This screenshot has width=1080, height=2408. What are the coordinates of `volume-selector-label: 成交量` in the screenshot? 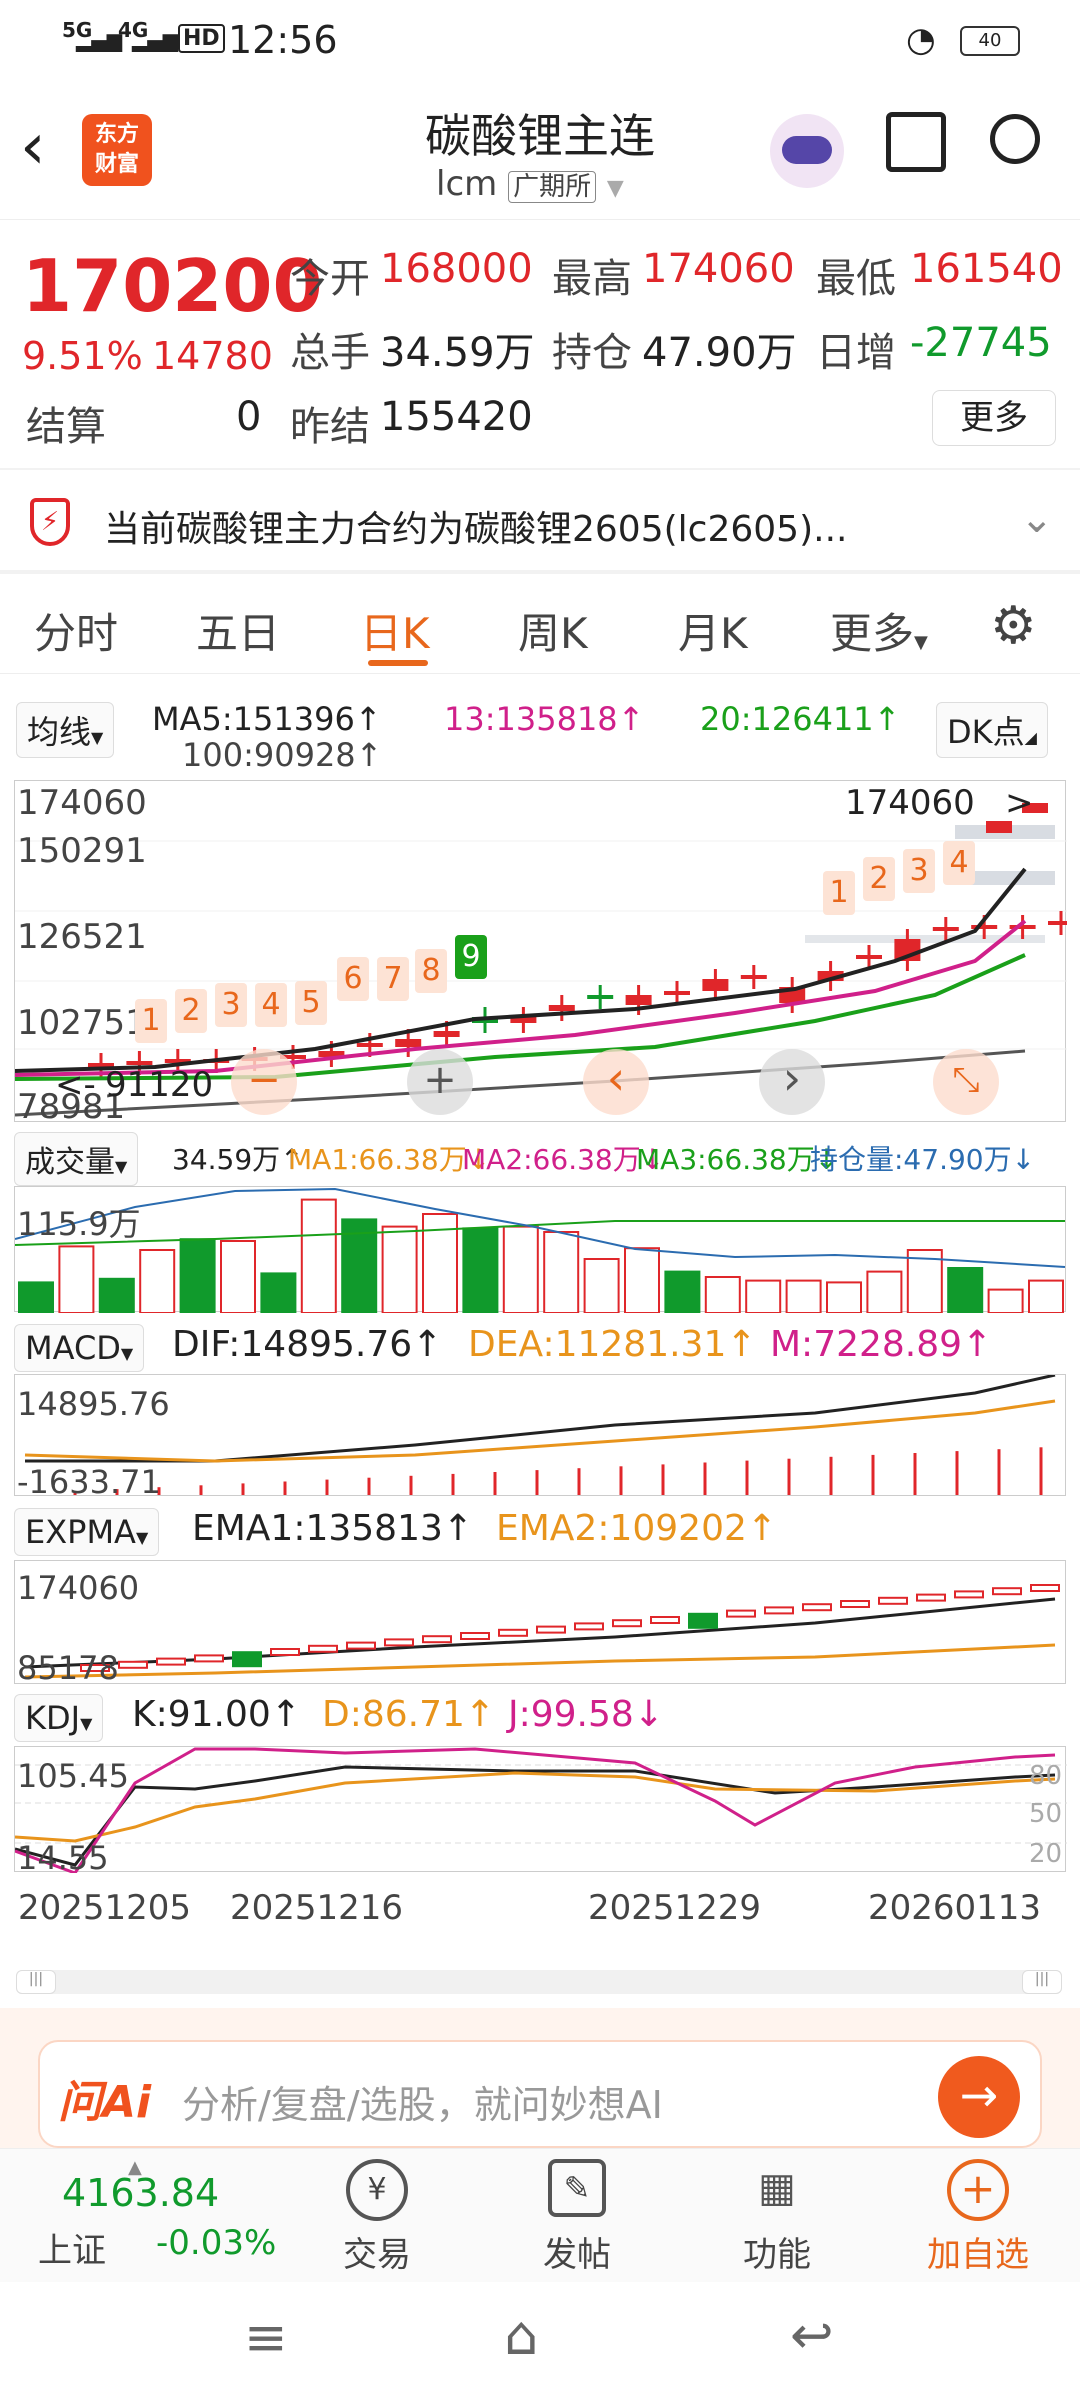 It's located at (70, 1162).